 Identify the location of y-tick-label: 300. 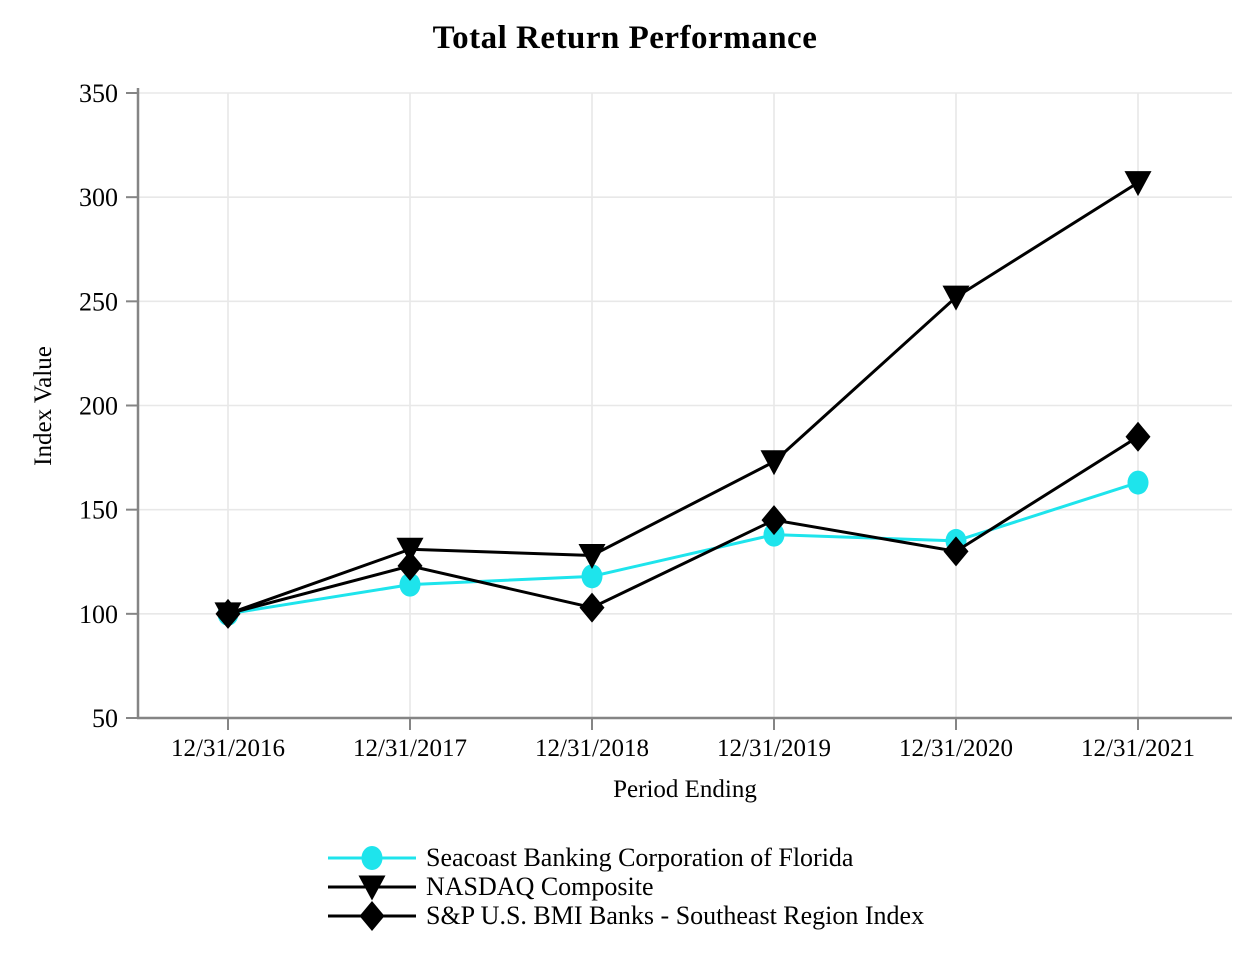
(98, 197).